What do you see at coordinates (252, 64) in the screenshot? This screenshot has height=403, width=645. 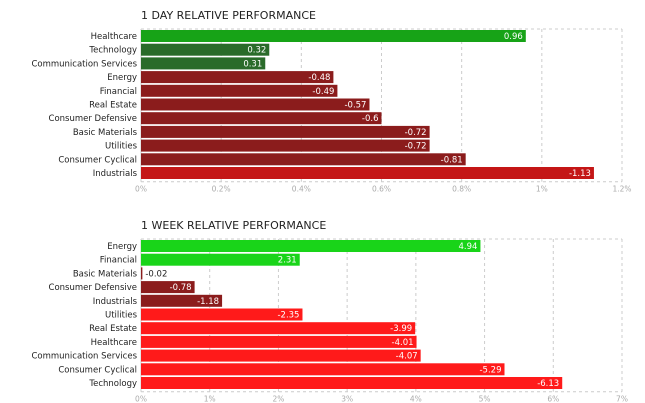 I see `day-value-label: 0.31` at bounding box center [252, 64].